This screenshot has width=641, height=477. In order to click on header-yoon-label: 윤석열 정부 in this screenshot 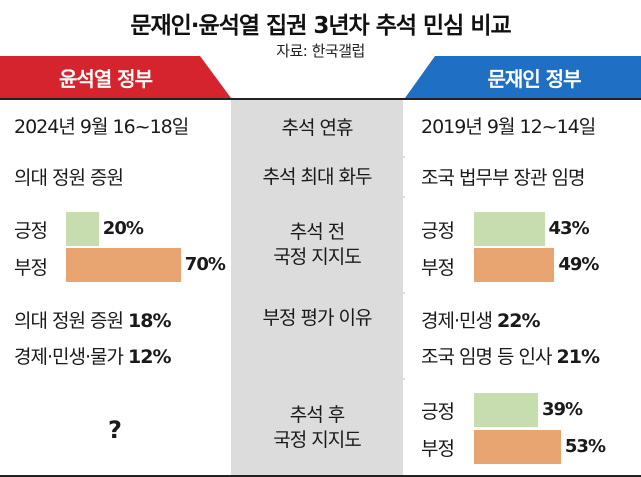, I will do `click(106, 78)`.